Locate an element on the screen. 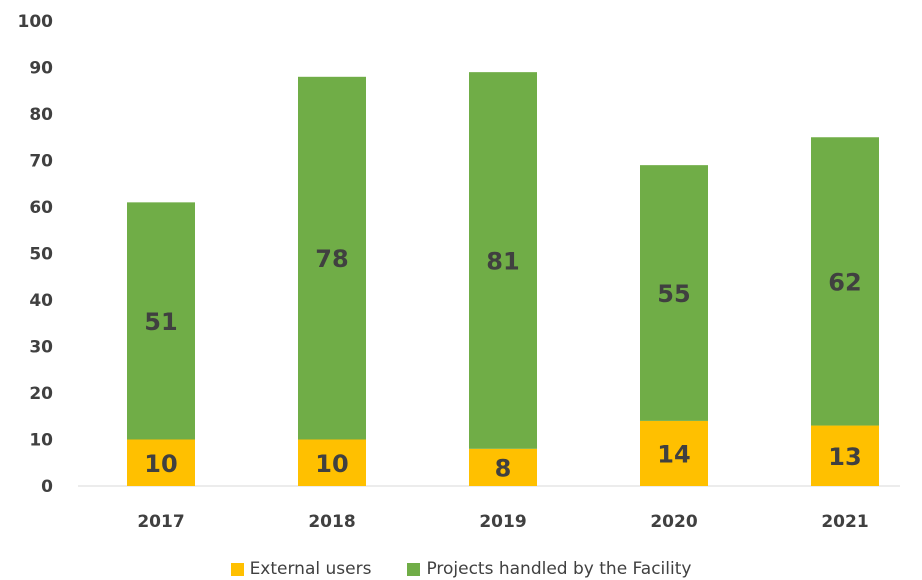 This screenshot has width=922, height=580. x-tick-label: 2019 is located at coordinates (502, 522).